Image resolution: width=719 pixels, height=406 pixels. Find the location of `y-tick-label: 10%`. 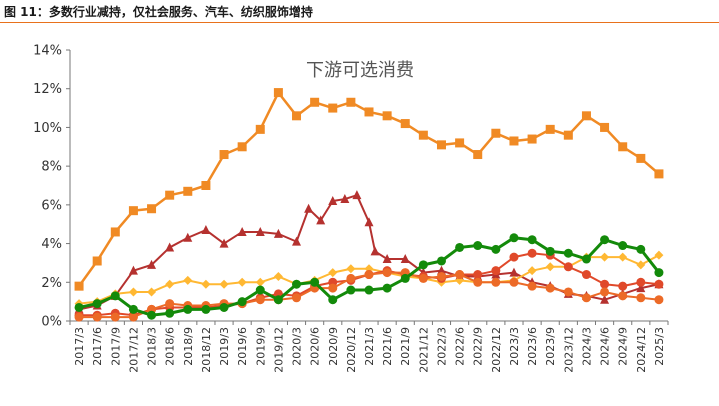

y-tick-label: 10% is located at coordinates (47, 128).